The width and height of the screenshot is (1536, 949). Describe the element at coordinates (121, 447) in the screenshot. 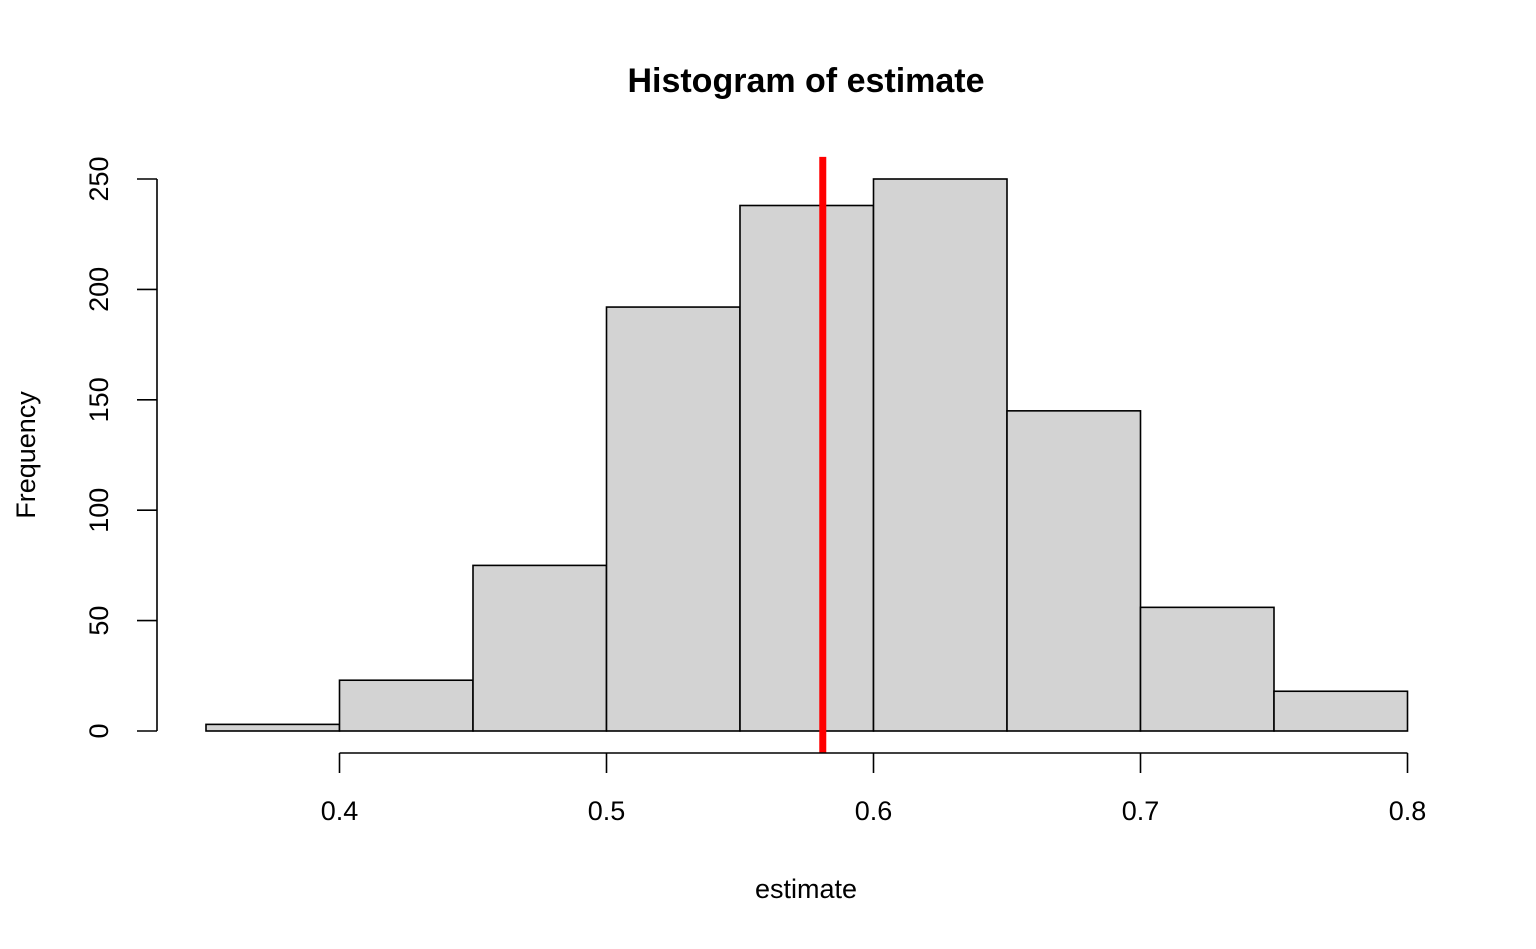

I see `y-axis: 0 50 100 150 200 250` at that location.